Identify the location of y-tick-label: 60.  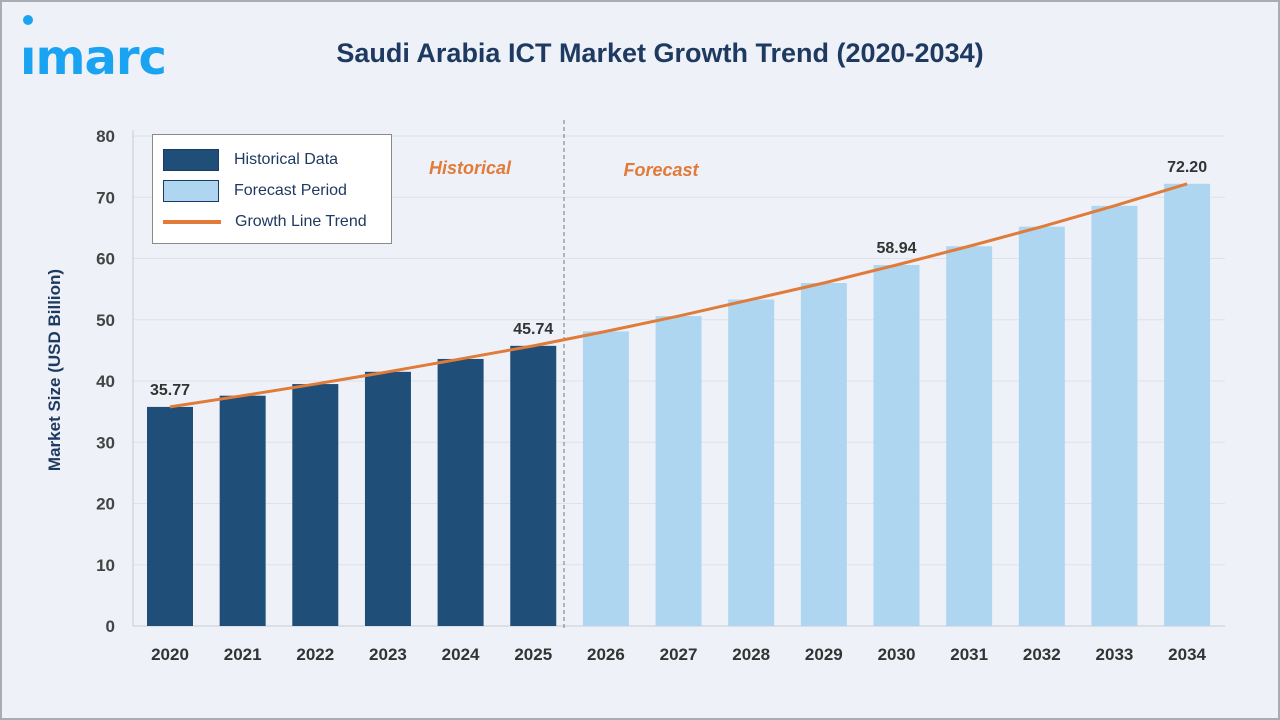
(105, 259).